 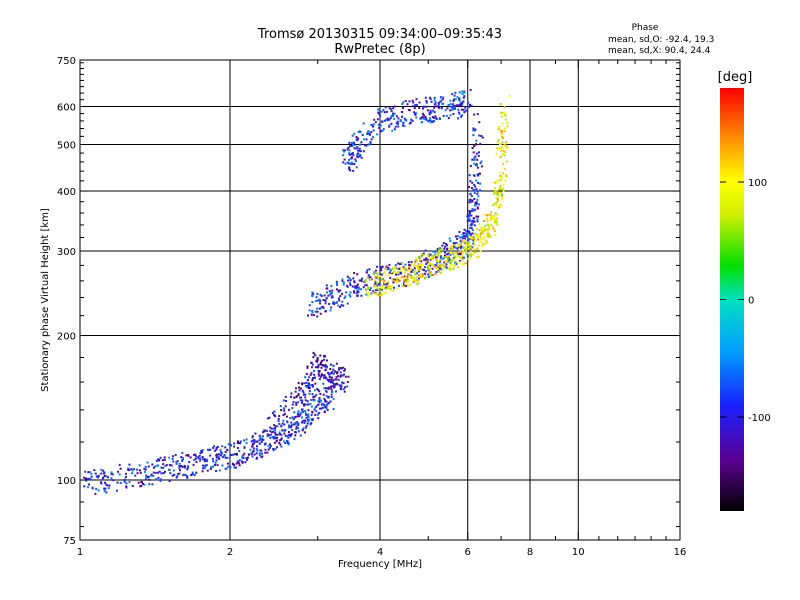 I want to click on x-tick-label: 1, so click(x=80, y=552).